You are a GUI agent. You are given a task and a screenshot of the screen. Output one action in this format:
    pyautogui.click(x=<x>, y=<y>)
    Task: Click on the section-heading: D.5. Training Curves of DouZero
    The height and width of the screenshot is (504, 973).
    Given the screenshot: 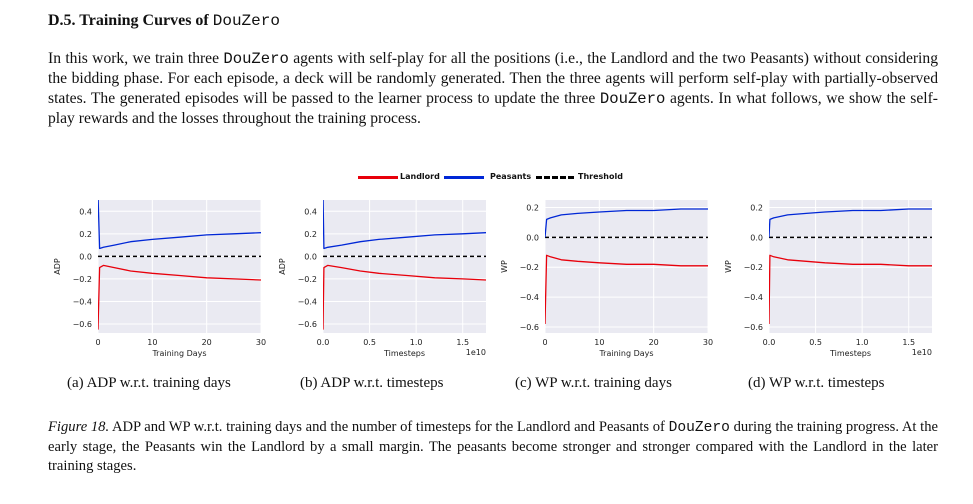 What is the action you would take?
    pyautogui.click(x=164, y=21)
    